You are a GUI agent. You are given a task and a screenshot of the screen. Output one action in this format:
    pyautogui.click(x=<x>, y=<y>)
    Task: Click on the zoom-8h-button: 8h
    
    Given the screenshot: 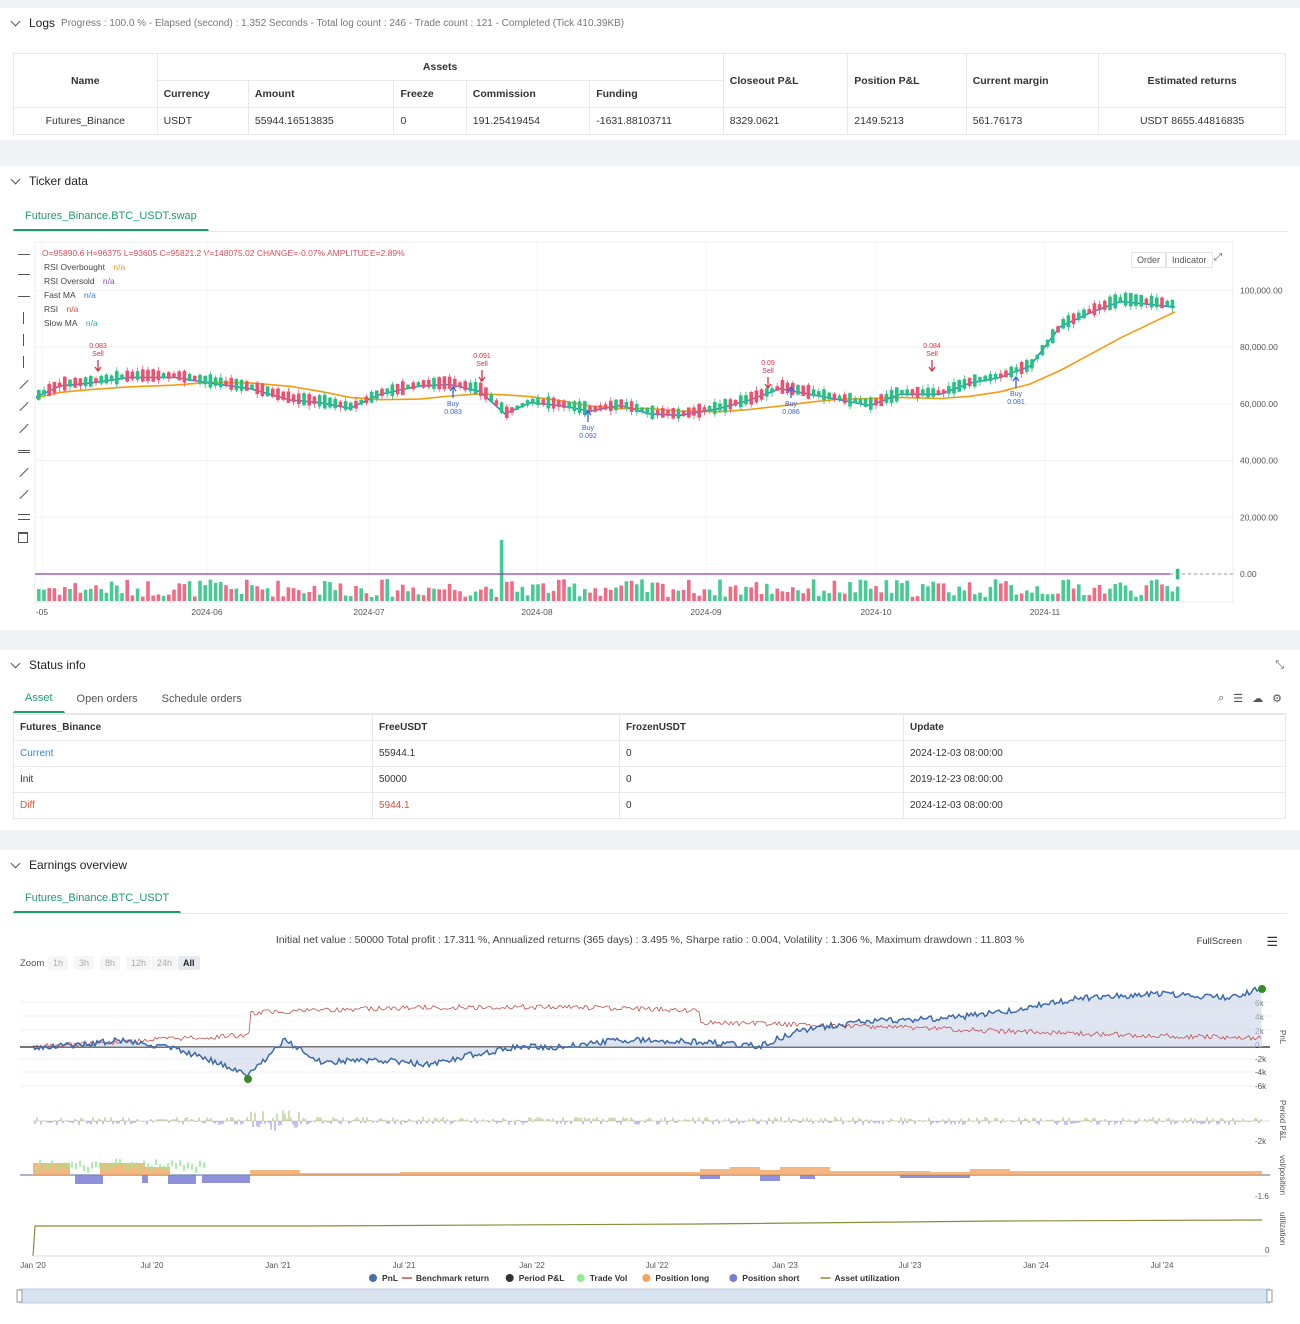 What is the action you would take?
    pyautogui.click(x=110, y=963)
    